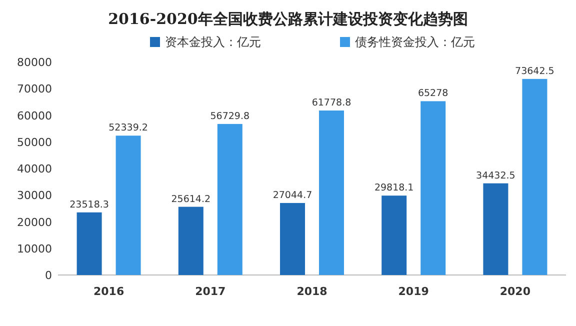 The image size is (576, 326). I want to click on data-label: 29818.1, so click(394, 188).